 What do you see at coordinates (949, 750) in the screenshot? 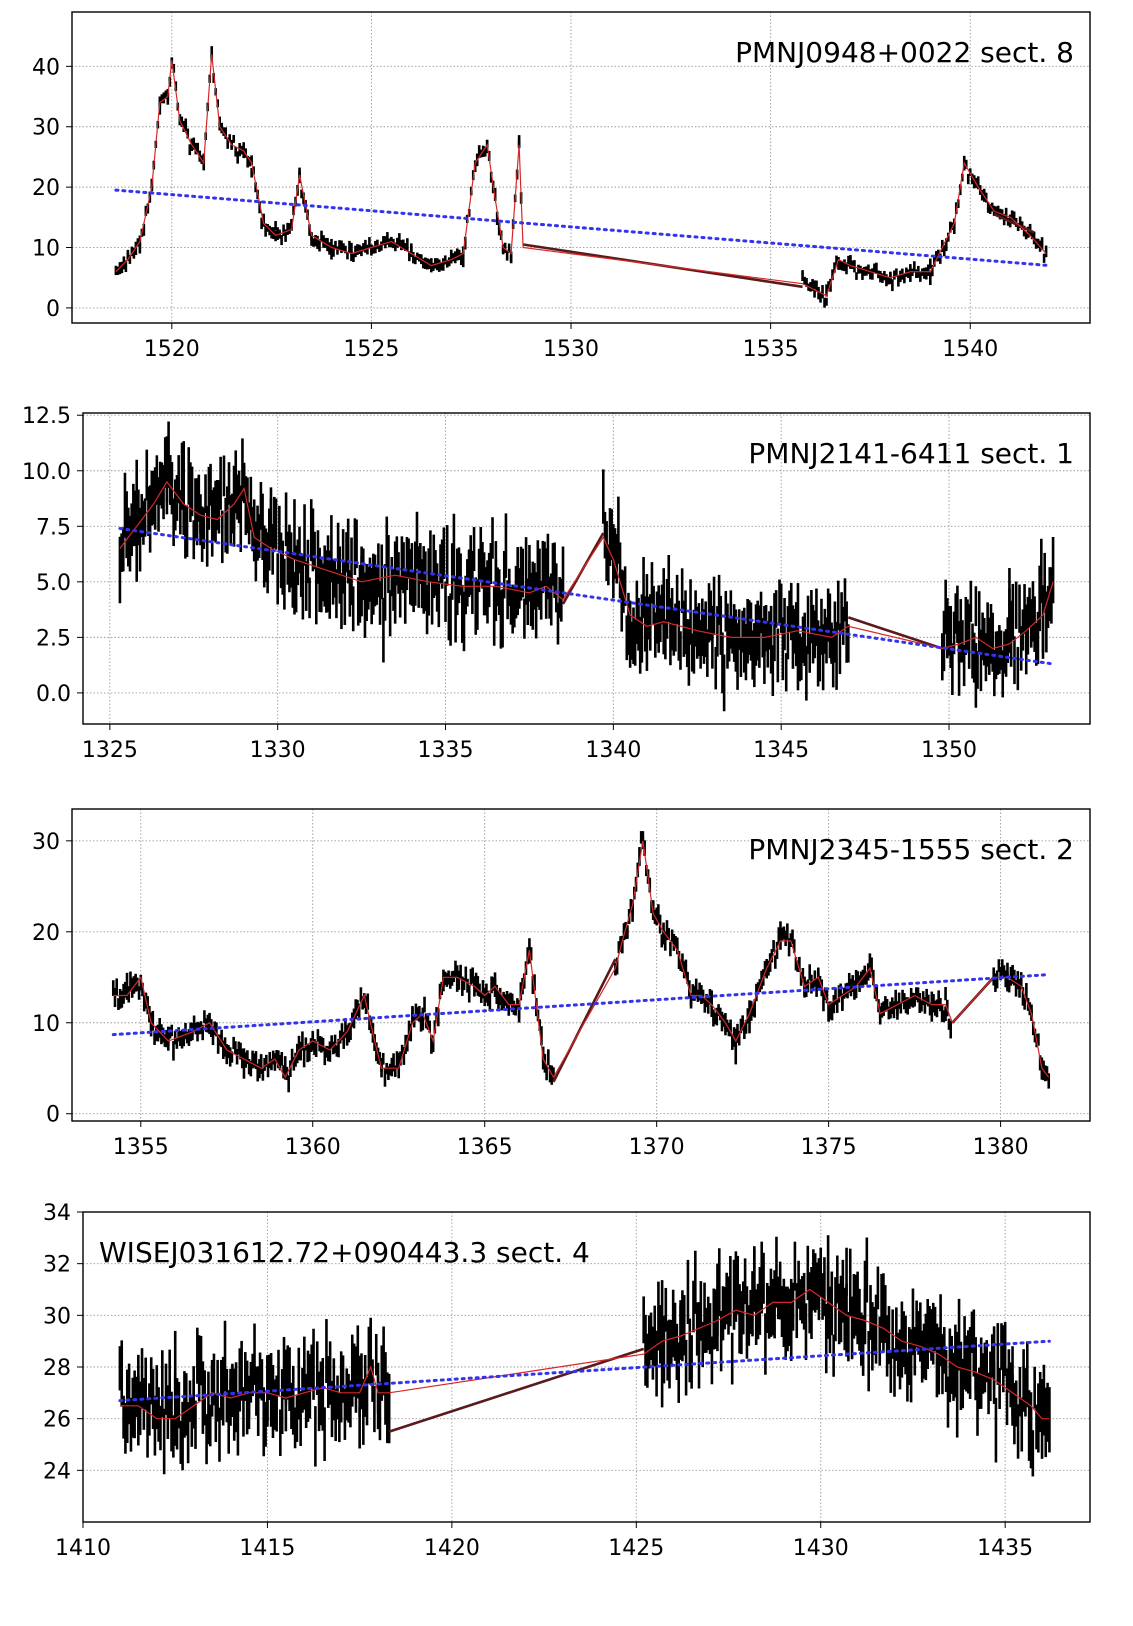
I see `x-tick-label: 1350` at bounding box center [949, 750].